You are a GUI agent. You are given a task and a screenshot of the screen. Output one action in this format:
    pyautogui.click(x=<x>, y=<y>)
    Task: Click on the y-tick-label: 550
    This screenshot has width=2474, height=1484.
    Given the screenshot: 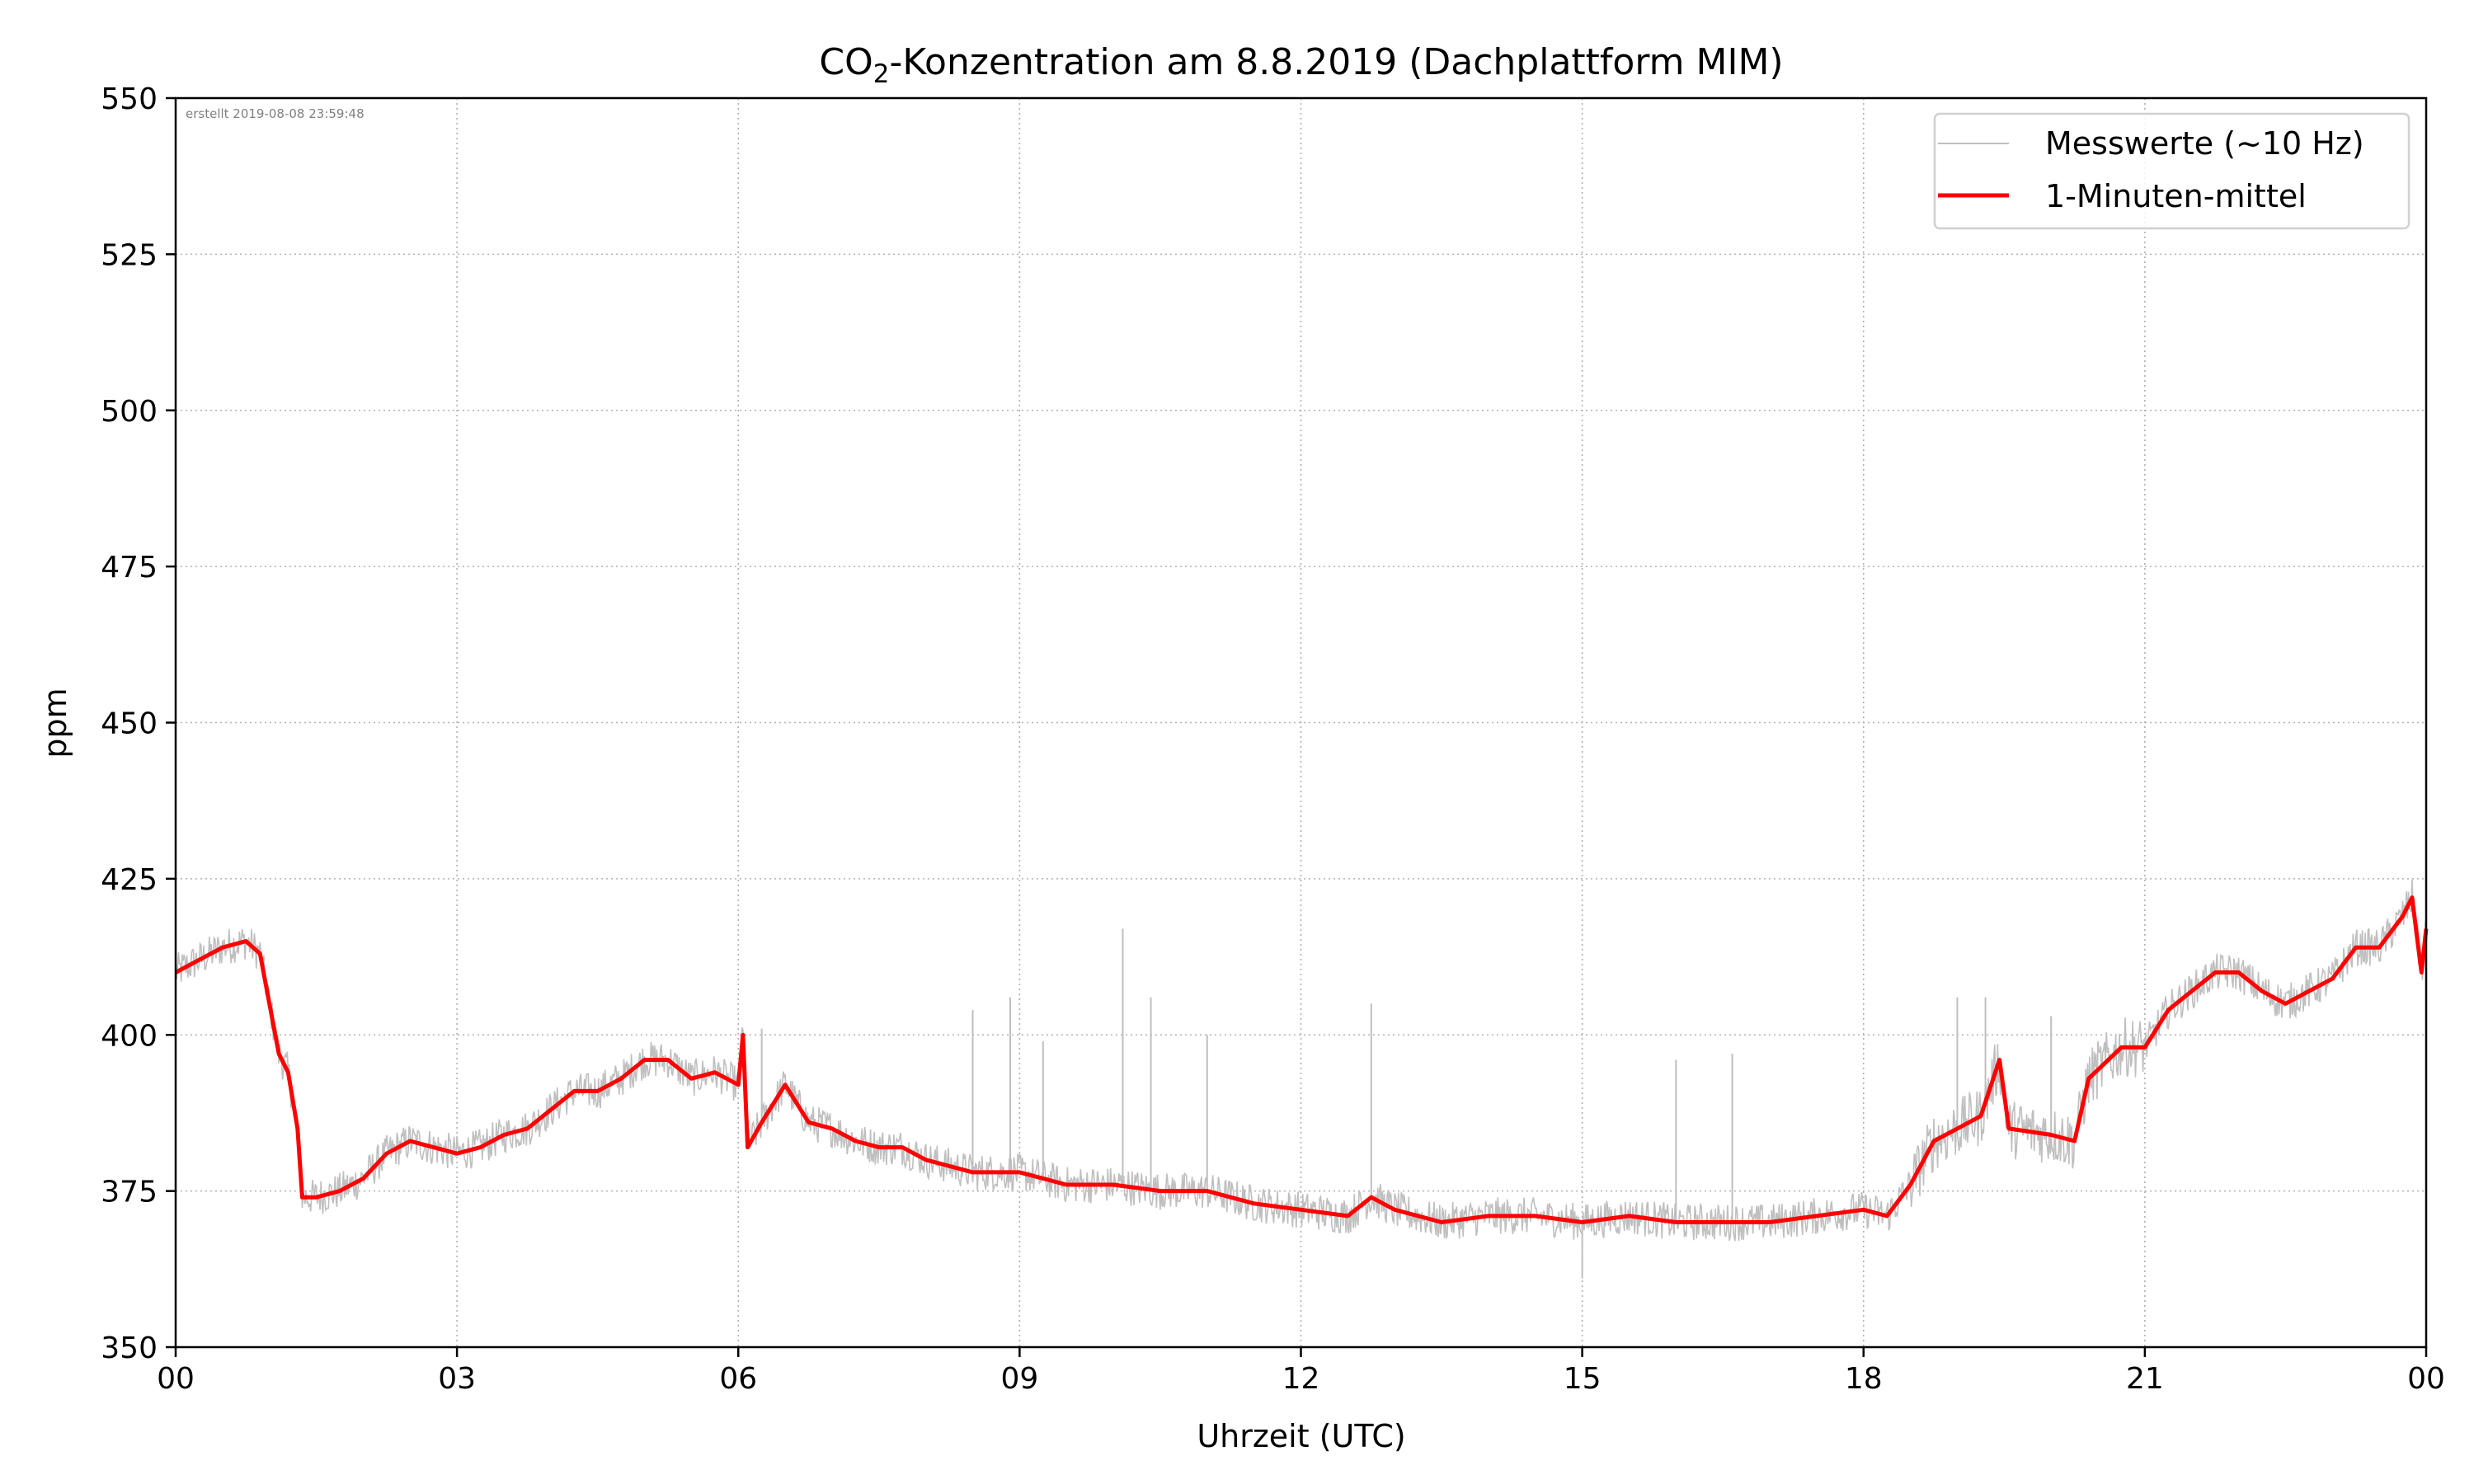 What is the action you would take?
    pyautogui.click(x=129, y=99)
    